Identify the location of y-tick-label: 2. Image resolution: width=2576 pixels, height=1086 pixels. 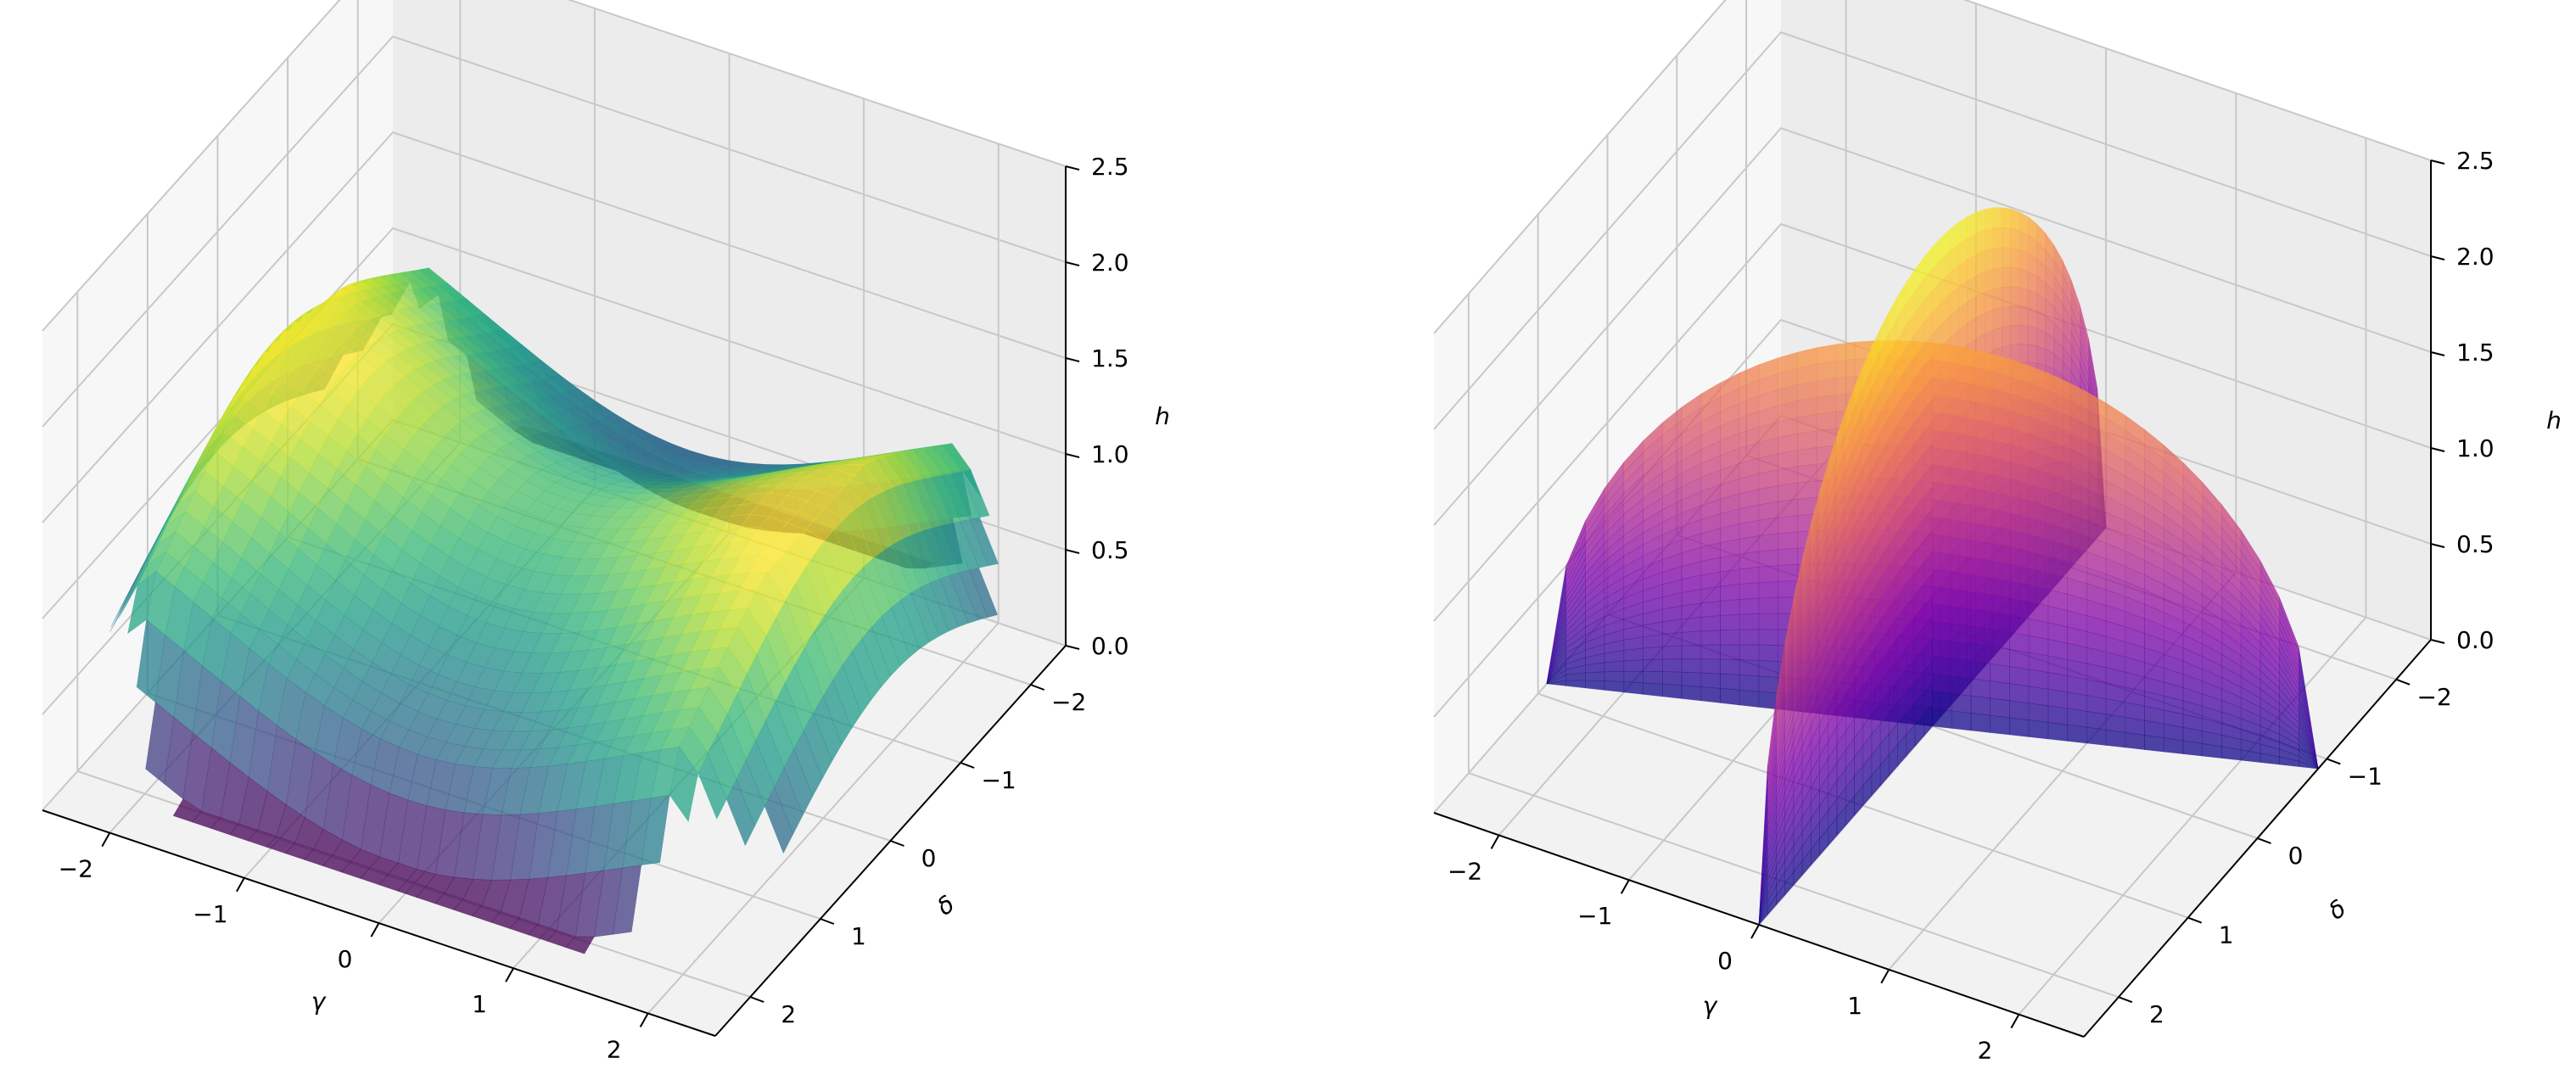
(2156, 1014).